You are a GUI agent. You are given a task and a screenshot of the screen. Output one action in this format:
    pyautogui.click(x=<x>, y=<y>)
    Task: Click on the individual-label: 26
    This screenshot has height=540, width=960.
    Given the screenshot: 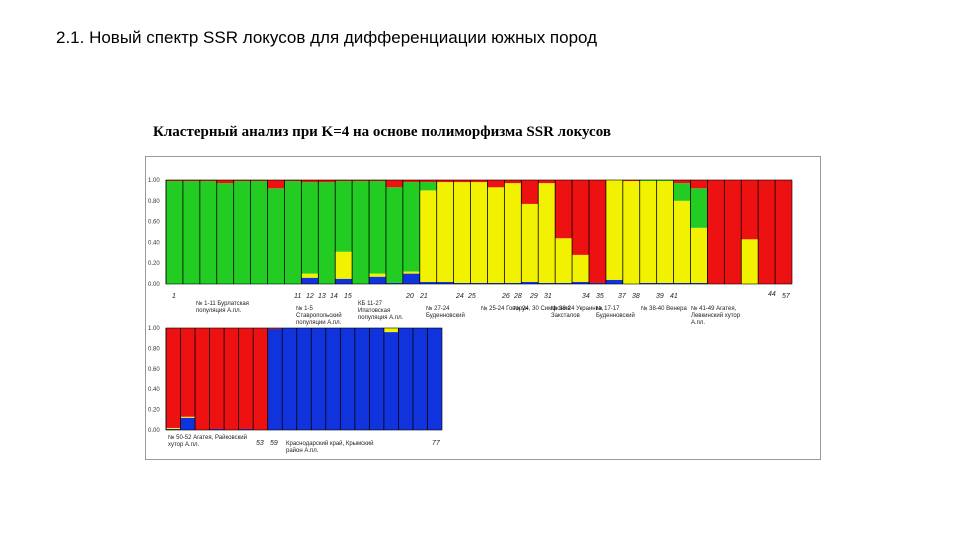 What is the action you would take?
    pyautogui.click(x=505, y=296)
    